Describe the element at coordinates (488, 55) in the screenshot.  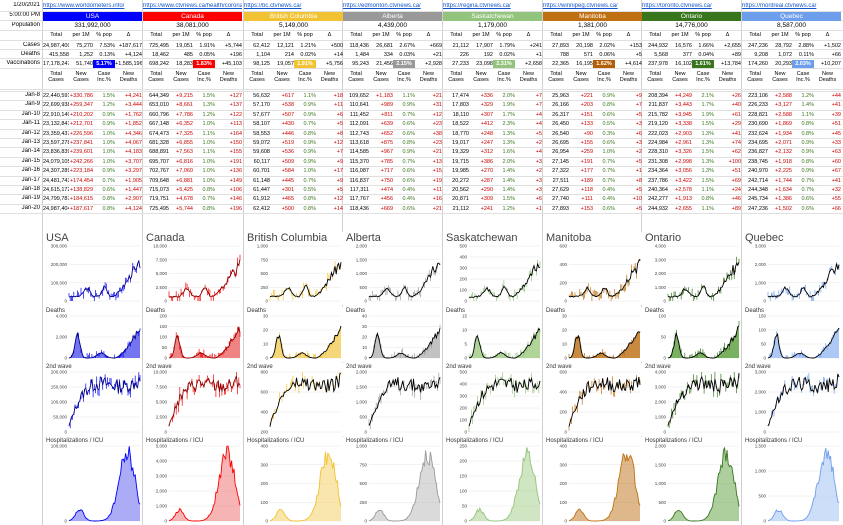
I see `deaths-value: 192` at that location.